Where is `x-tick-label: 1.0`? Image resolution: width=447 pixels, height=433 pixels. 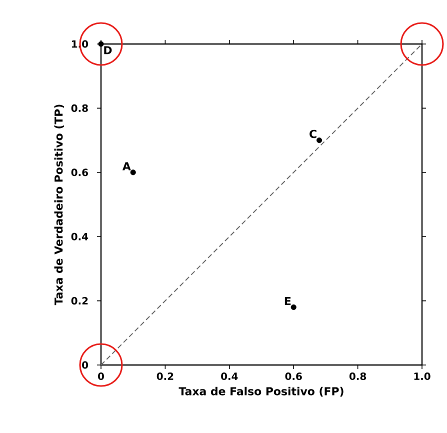 x-tick-label: 1.0 is located at coordinates (422, 376).